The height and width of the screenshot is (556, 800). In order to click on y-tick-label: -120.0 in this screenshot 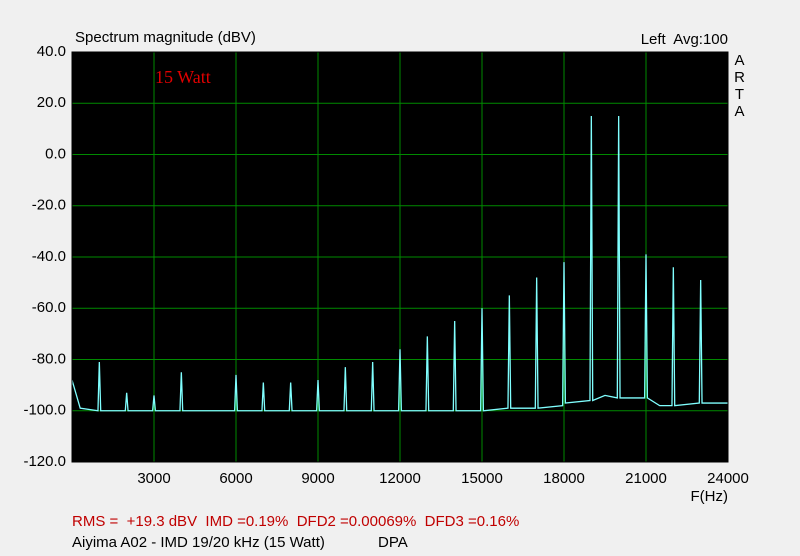, I will do `click(44, 461)`.